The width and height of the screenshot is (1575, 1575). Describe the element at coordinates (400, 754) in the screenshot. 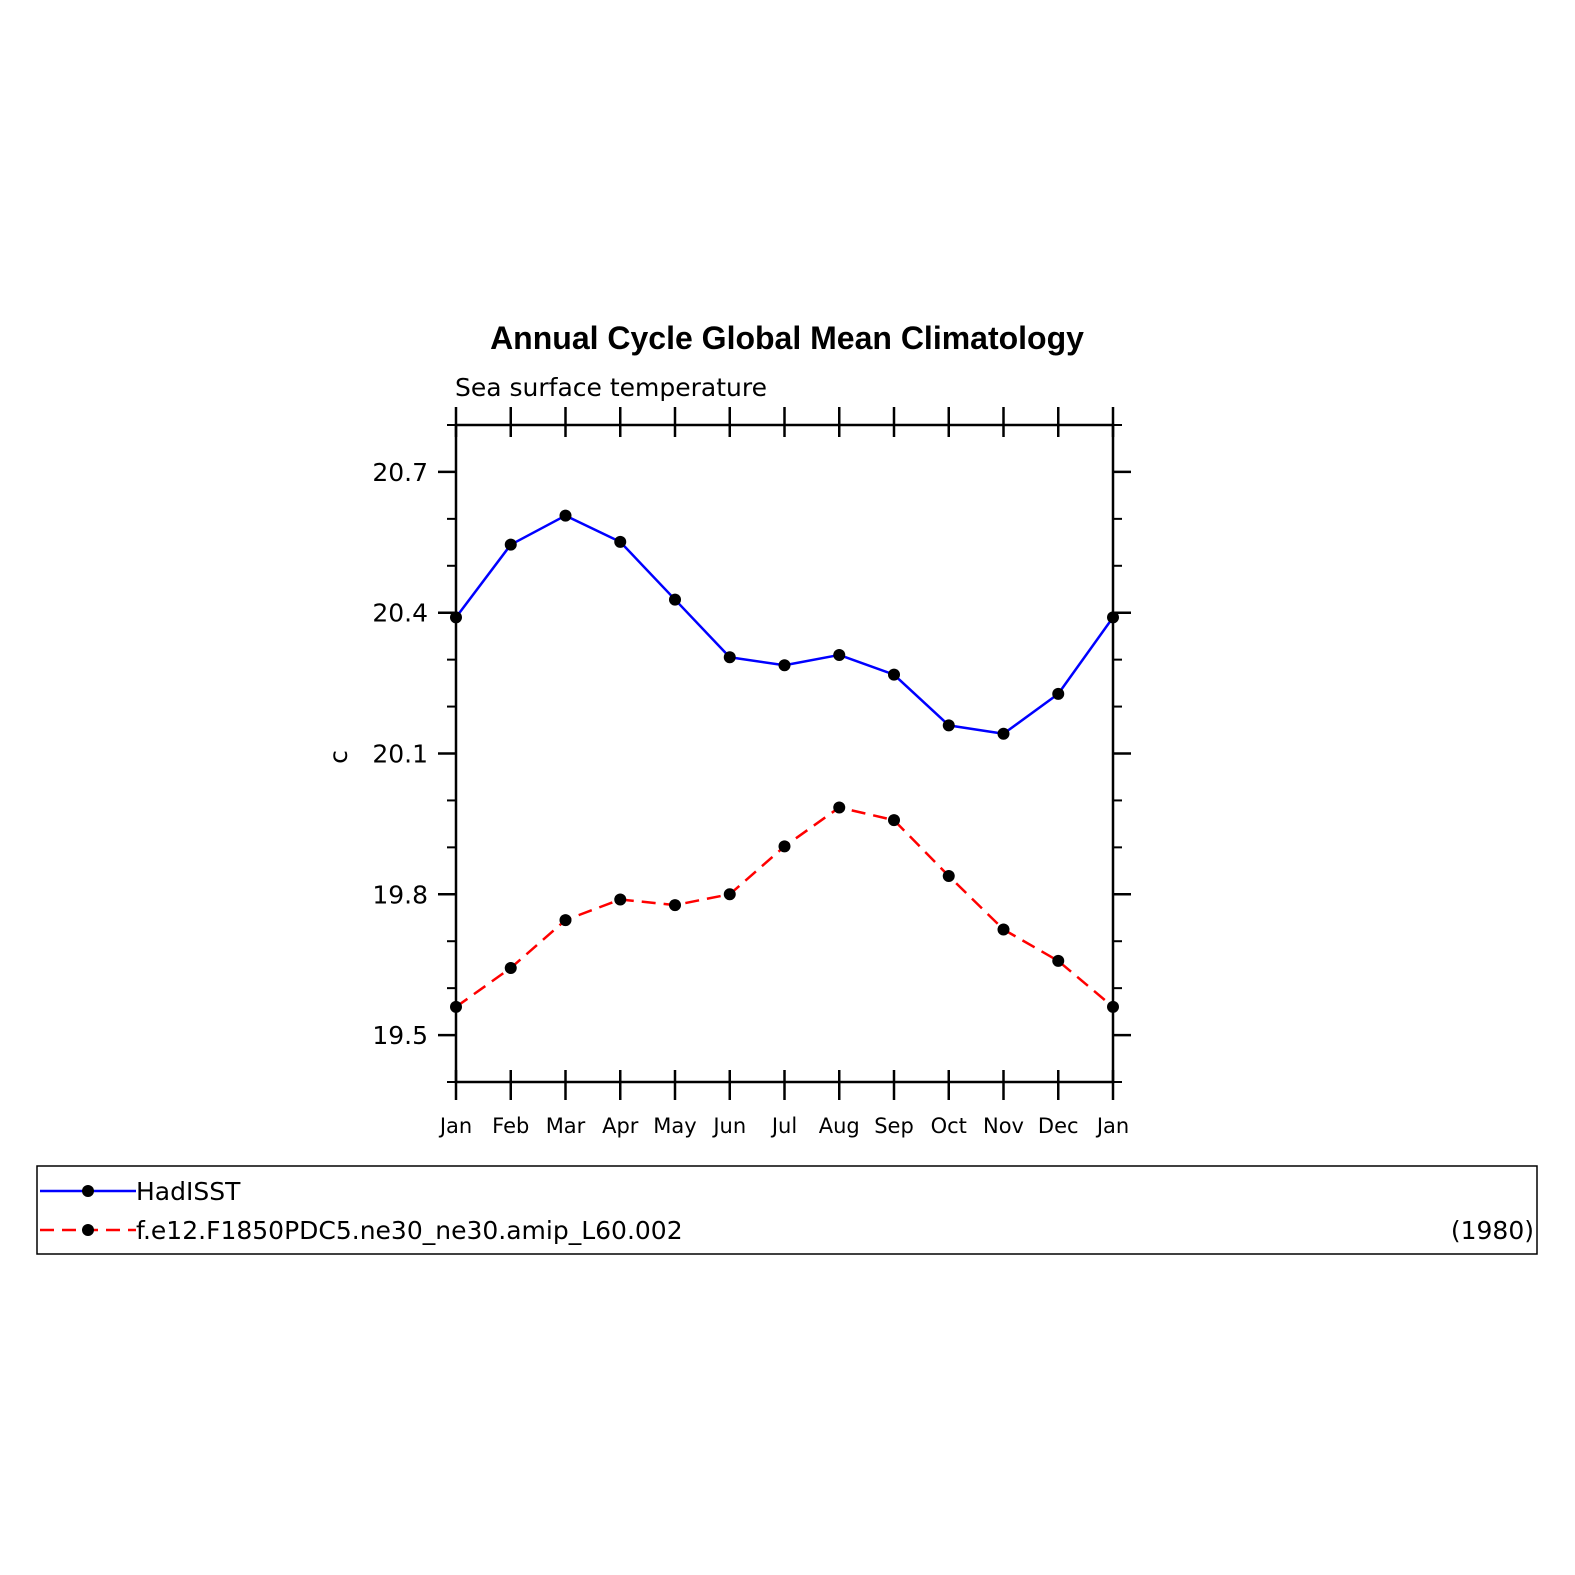

I see `y-tick-label: 20.1` at that location.